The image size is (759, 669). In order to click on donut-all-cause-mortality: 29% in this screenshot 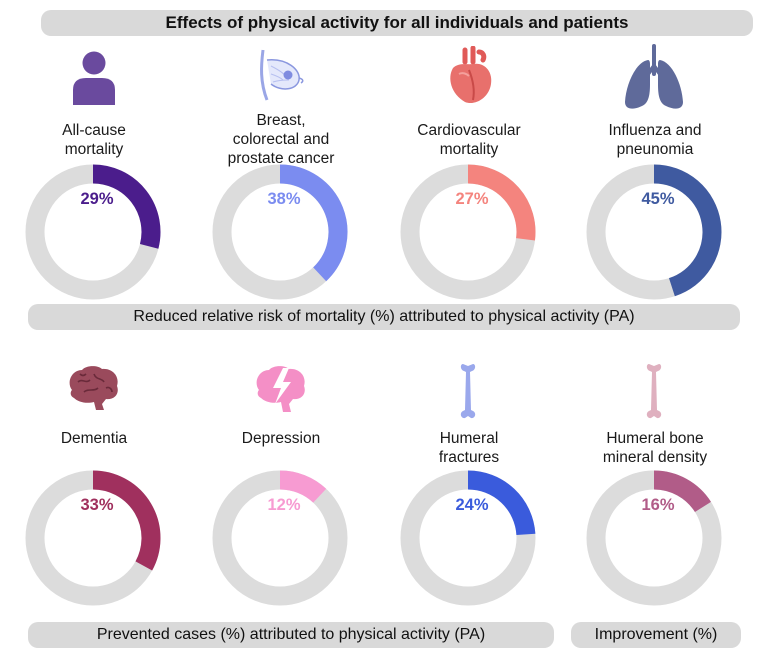, I will do `click(93, 232)`.